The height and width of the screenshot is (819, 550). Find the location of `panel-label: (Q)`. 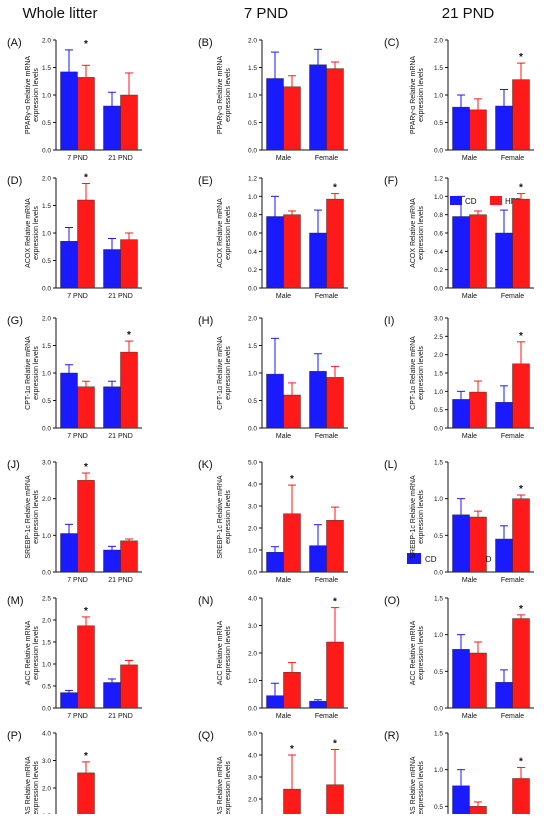

panel-label: (Q) is located at coordinates (206, 736).